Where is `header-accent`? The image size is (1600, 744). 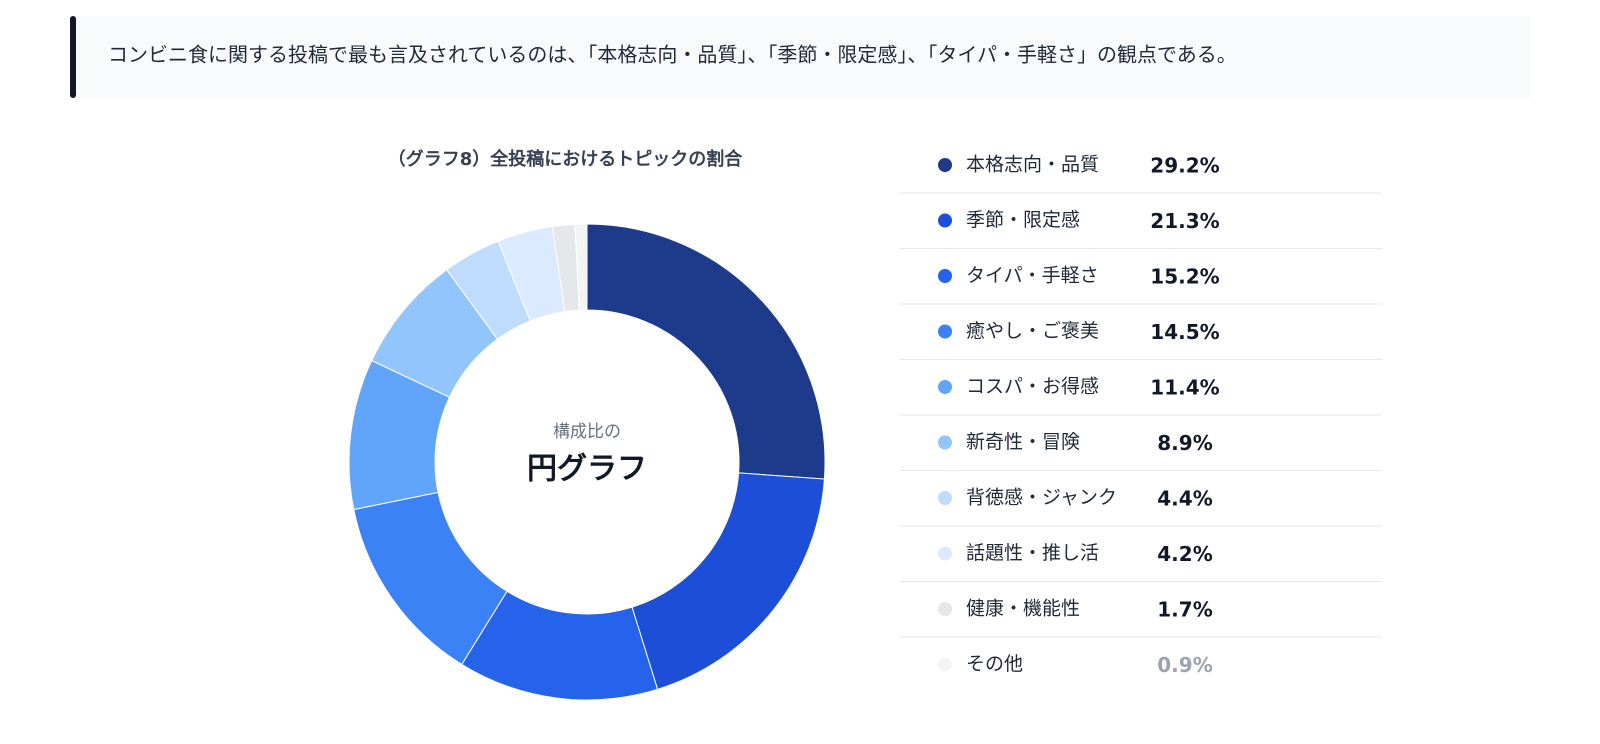
header-accent is located at coordinates (73, 57).